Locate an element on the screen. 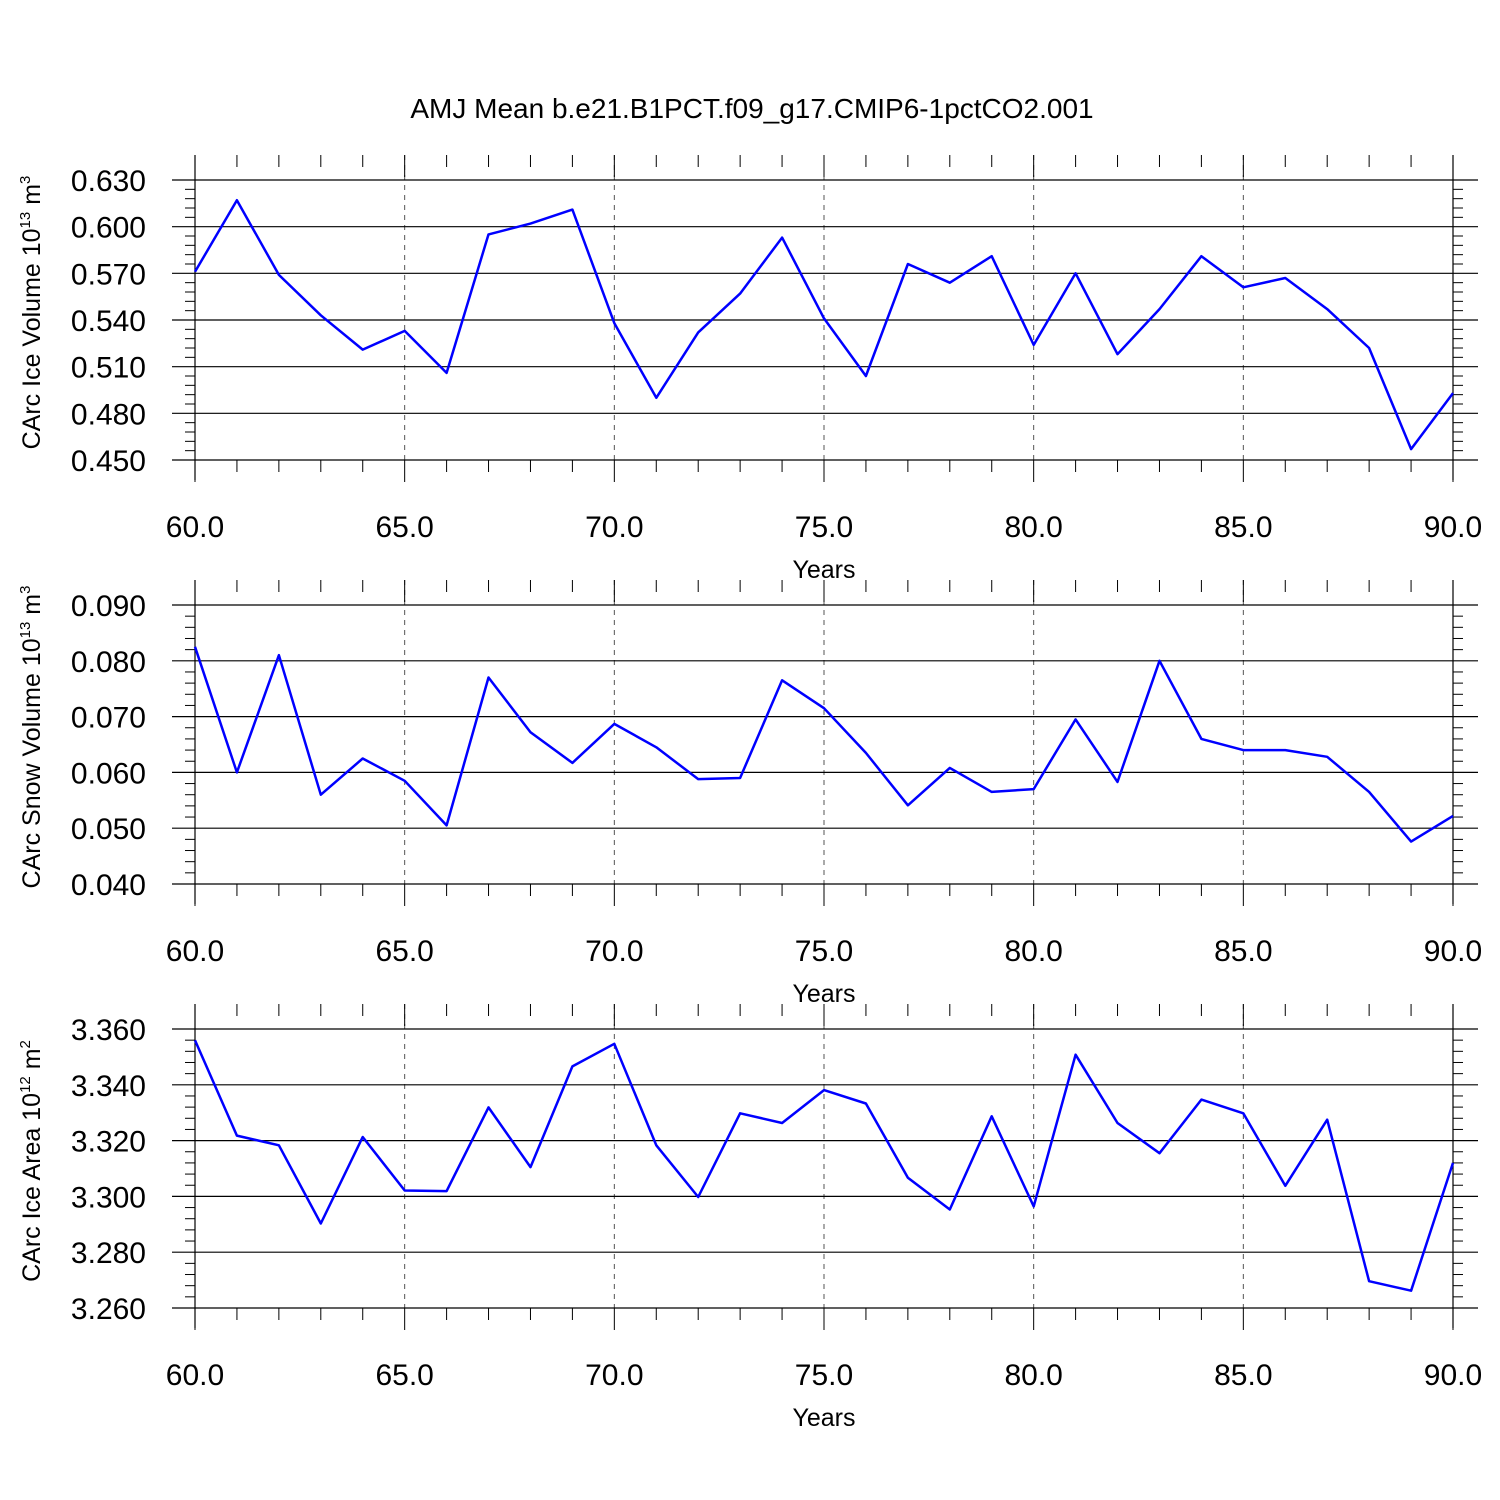  y-tick-label: 0.450 is located at coordinates (108, 461).